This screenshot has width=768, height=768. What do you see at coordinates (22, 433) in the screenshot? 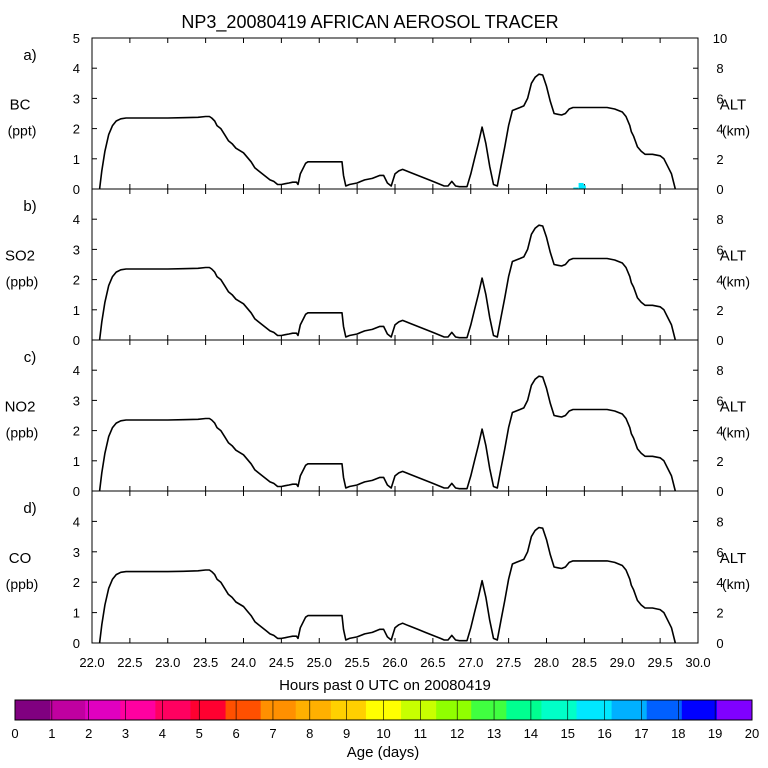
I see `species-unit: (ppb)` at bounding box center [22, 433].